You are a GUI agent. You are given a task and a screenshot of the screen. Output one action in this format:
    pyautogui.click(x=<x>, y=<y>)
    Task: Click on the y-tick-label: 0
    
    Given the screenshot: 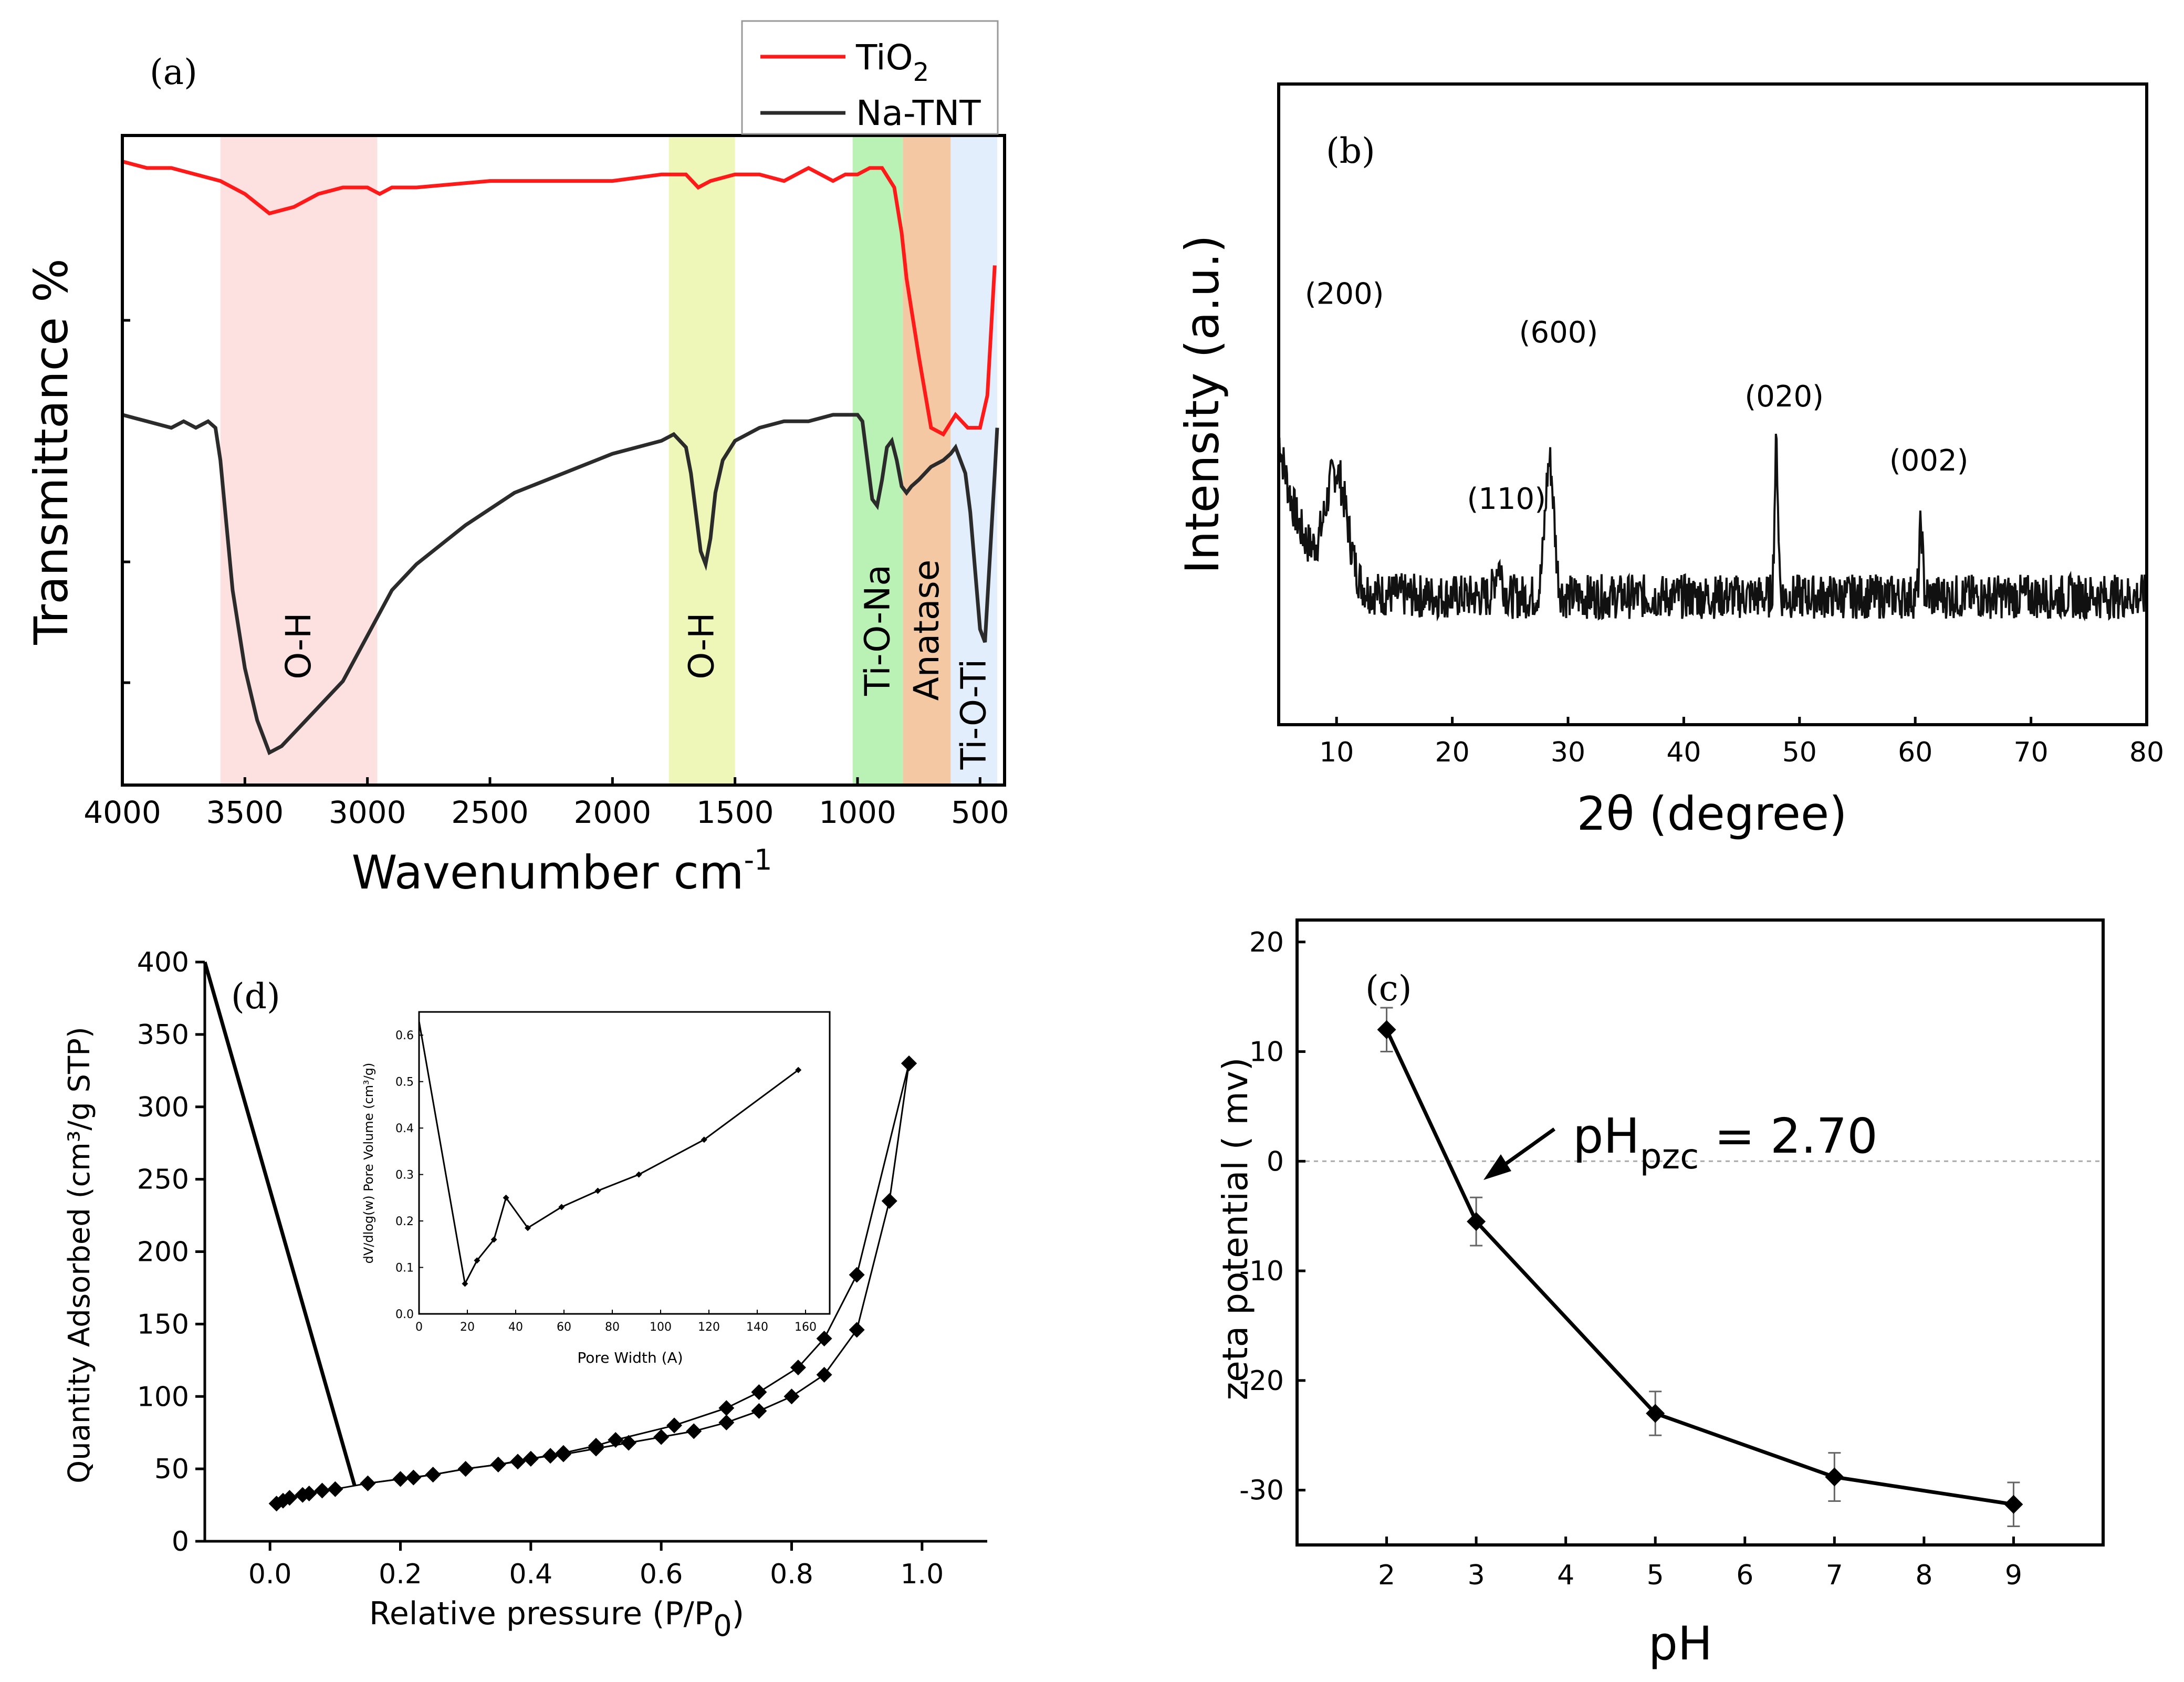 What is the action you would take?
    pyautogui.click(x=180, y=1542)
    